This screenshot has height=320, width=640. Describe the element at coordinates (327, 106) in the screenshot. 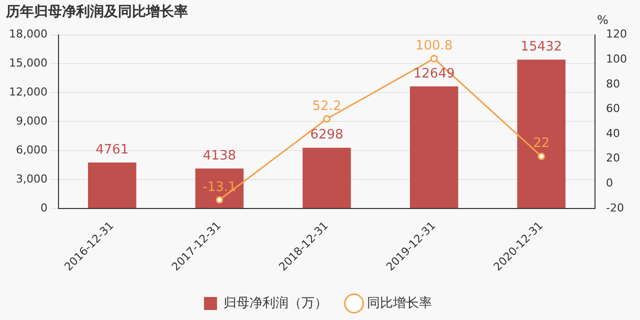

I see `data-label: 52.2` at that location.